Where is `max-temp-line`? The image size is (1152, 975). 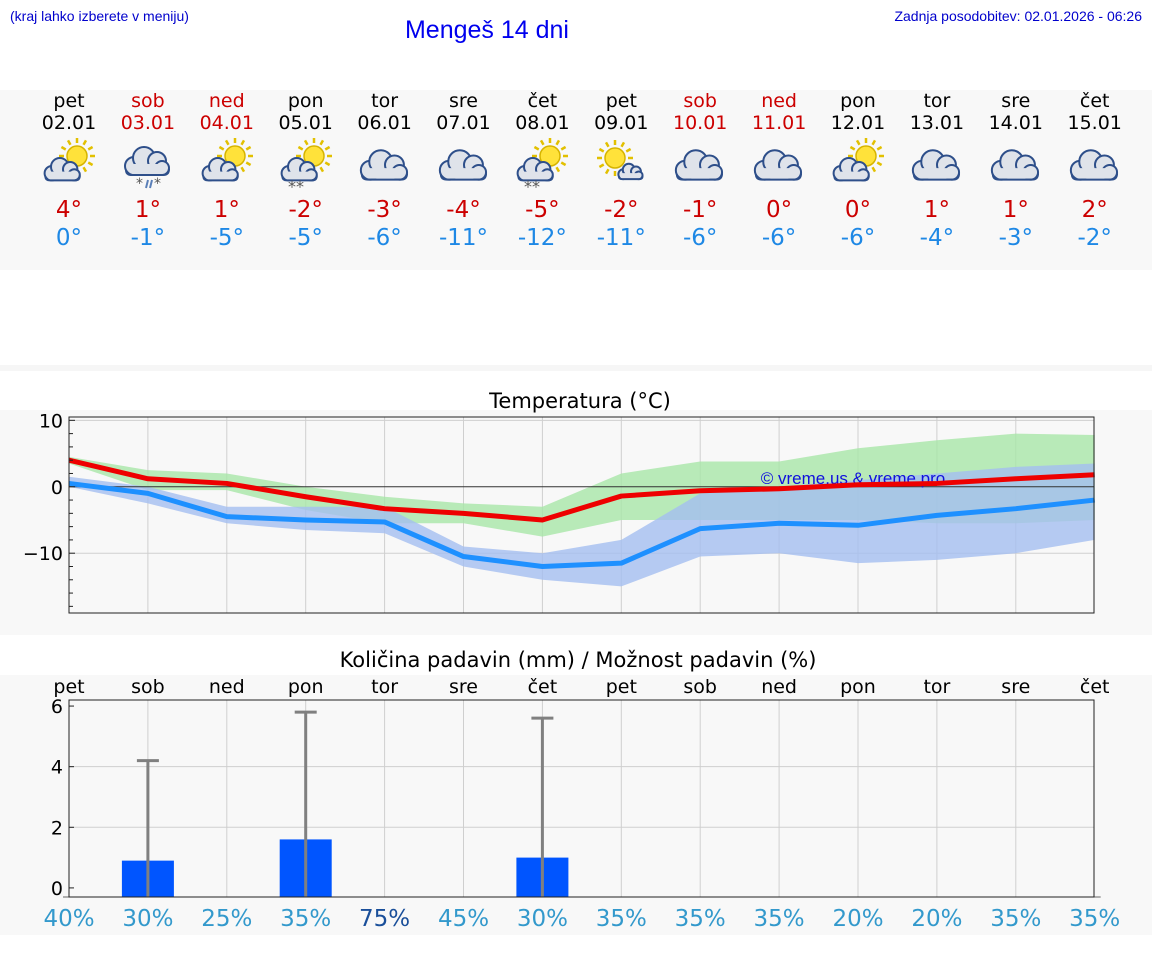
max-temp-line is located at coordinates (581, 490).